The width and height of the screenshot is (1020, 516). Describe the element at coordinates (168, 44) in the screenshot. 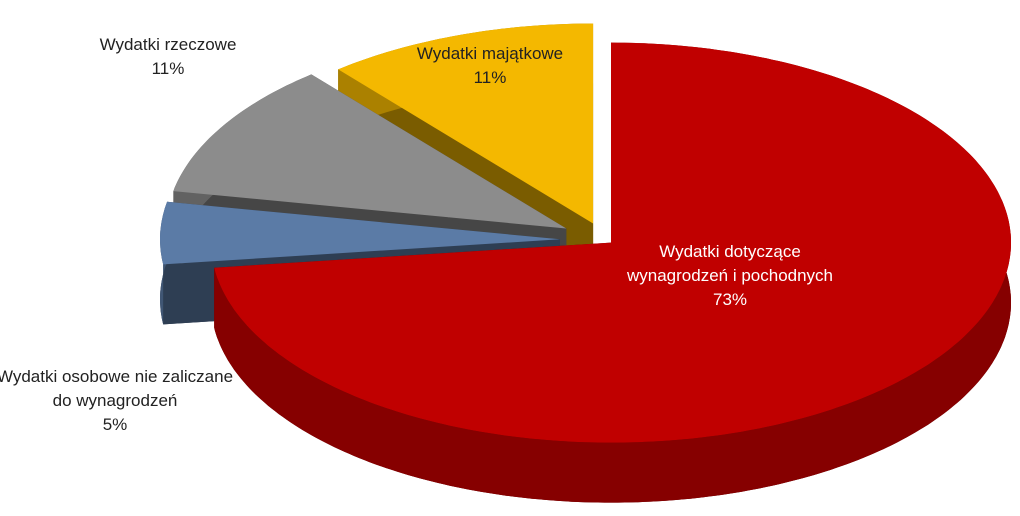

I see `category-label: Wydatki rzeczowe` at that location.